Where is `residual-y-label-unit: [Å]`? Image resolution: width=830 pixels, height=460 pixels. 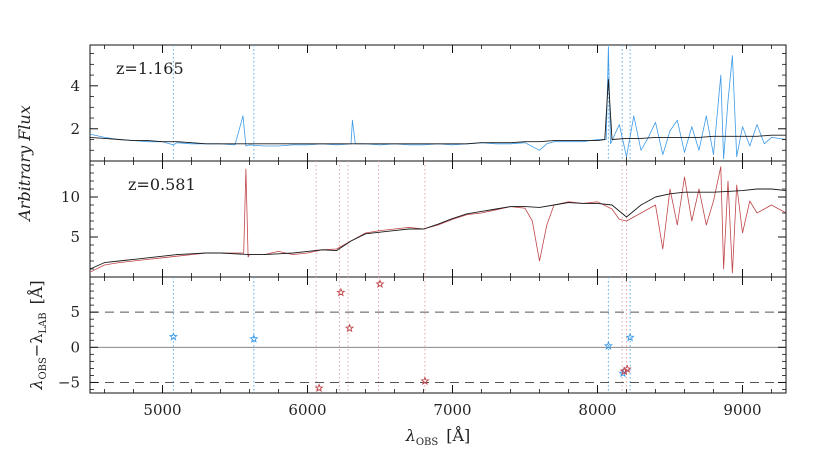 residual-y-label-unit: [Å] is located at coordinates (36, 292).